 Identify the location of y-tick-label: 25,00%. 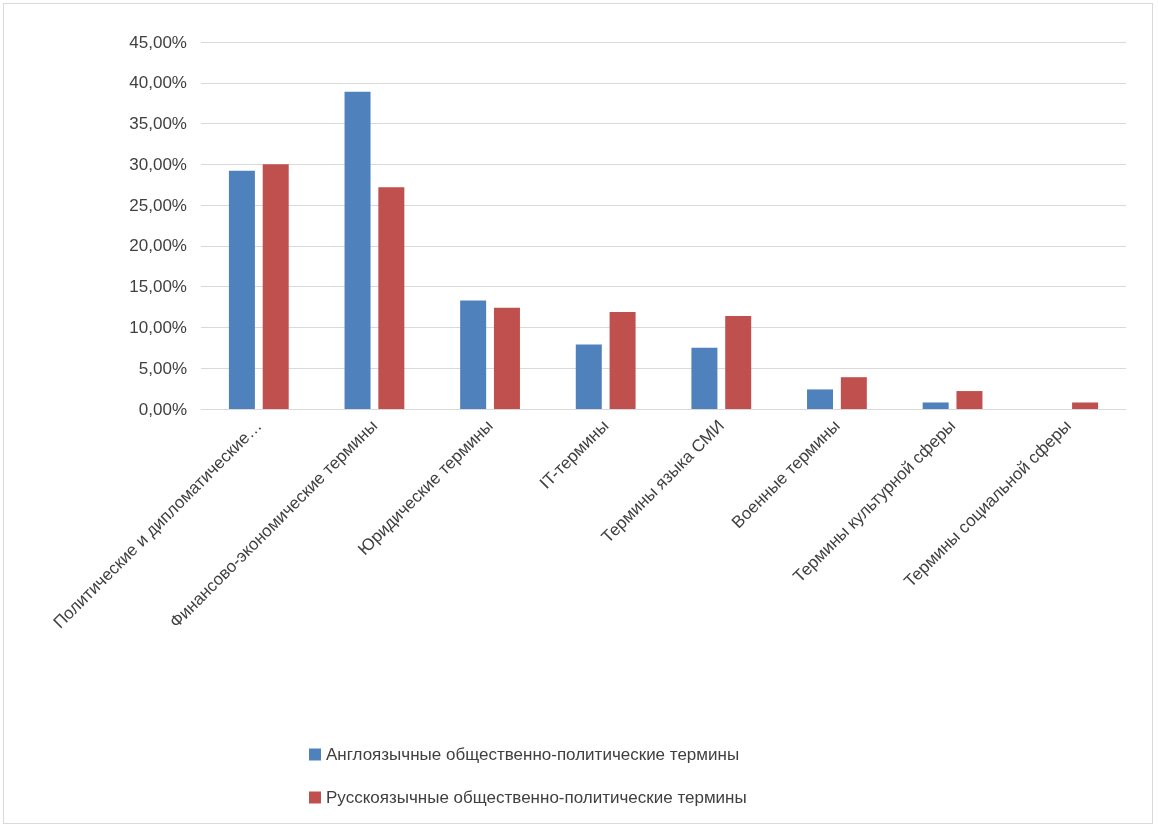
(158, 205).